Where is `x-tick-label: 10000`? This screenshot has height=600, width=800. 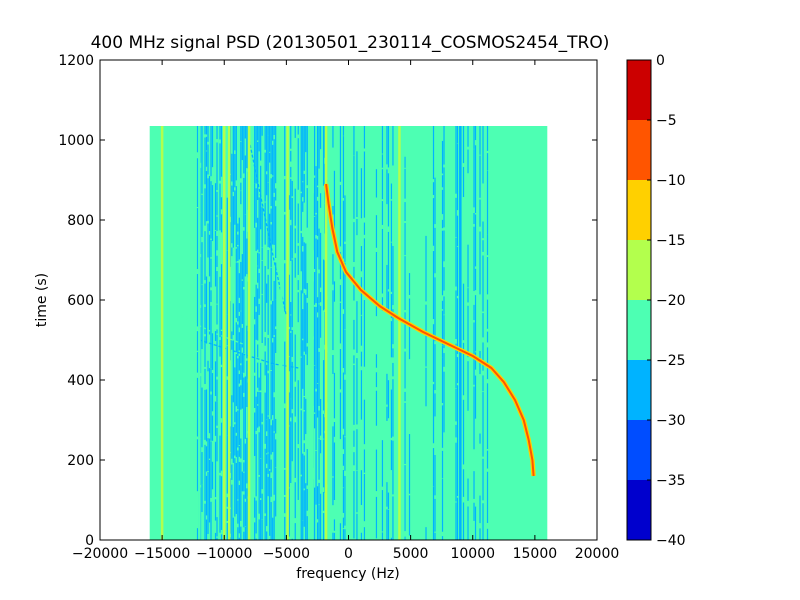
x-tick-label: 10000 is located at coordinates (472, 554).